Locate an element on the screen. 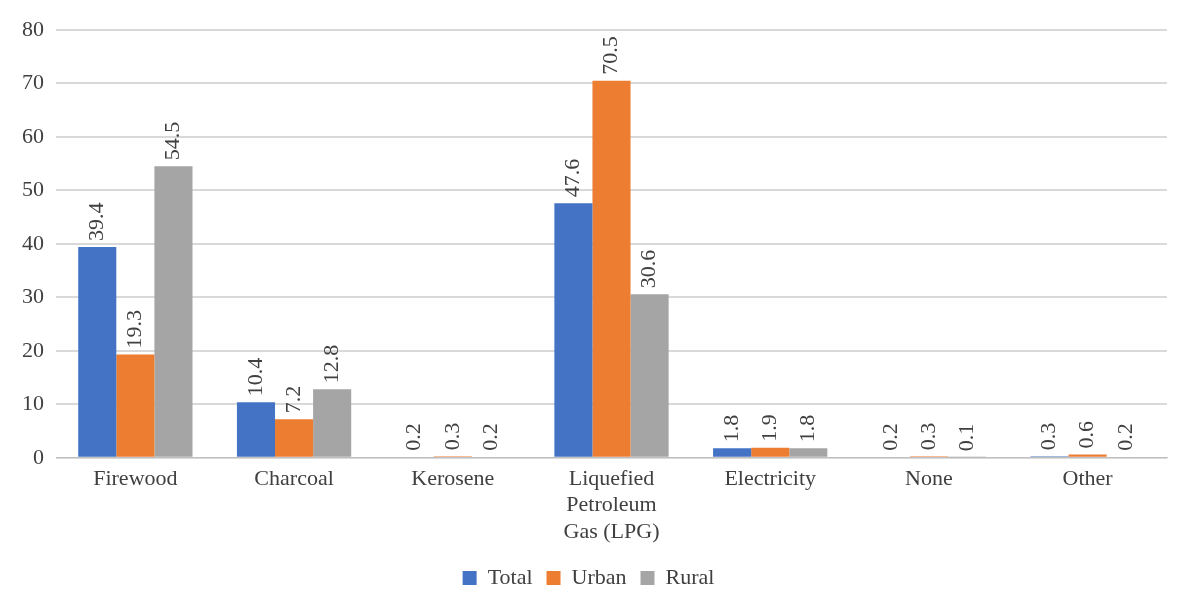 This screenshot has height=609, width=1182. y-tick-label: 0 is located at coordinates (38, 456).